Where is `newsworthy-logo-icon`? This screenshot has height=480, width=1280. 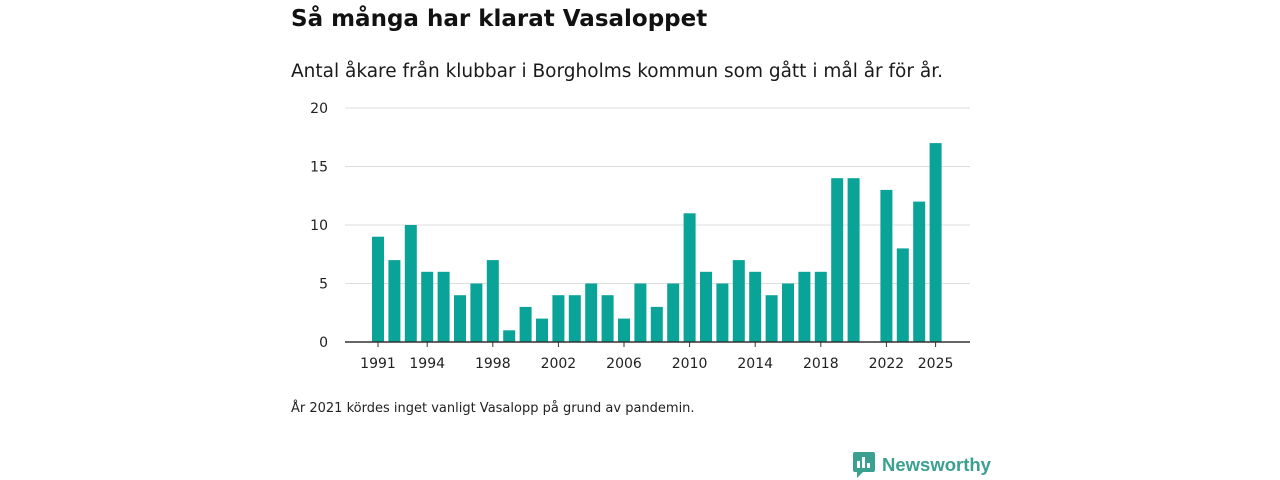
newsworthy-logo-icon is located at coordinates (864, 465).